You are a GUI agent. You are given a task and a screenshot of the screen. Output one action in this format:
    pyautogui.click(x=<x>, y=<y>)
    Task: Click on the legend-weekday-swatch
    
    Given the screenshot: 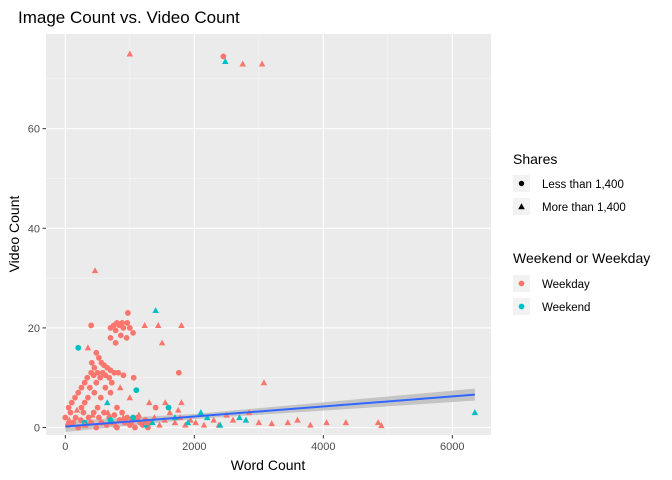 What is the action you would take?
    pyautogui.click(x=521, y=283)
    